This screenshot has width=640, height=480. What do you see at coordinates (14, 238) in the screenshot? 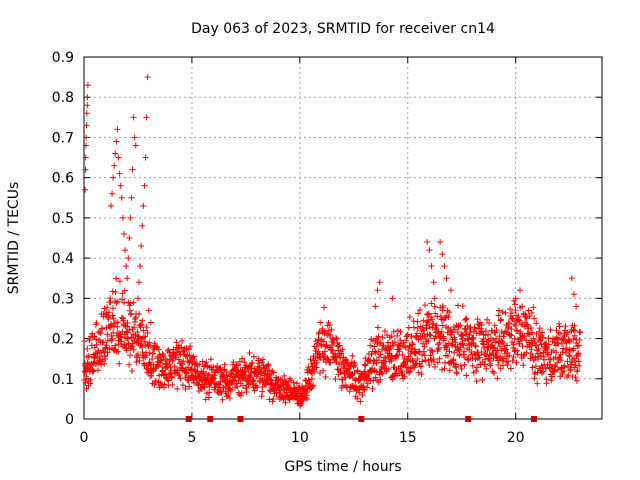
I see `y-axis-label: SRMTID / TECUs` at bounding box center [14, 238].